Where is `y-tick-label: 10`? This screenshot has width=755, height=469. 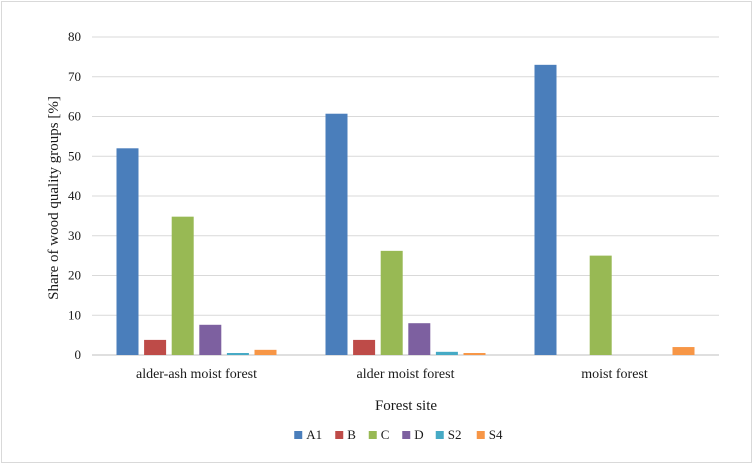
y-tick-label: 10 is located at coordinates (74, 314).